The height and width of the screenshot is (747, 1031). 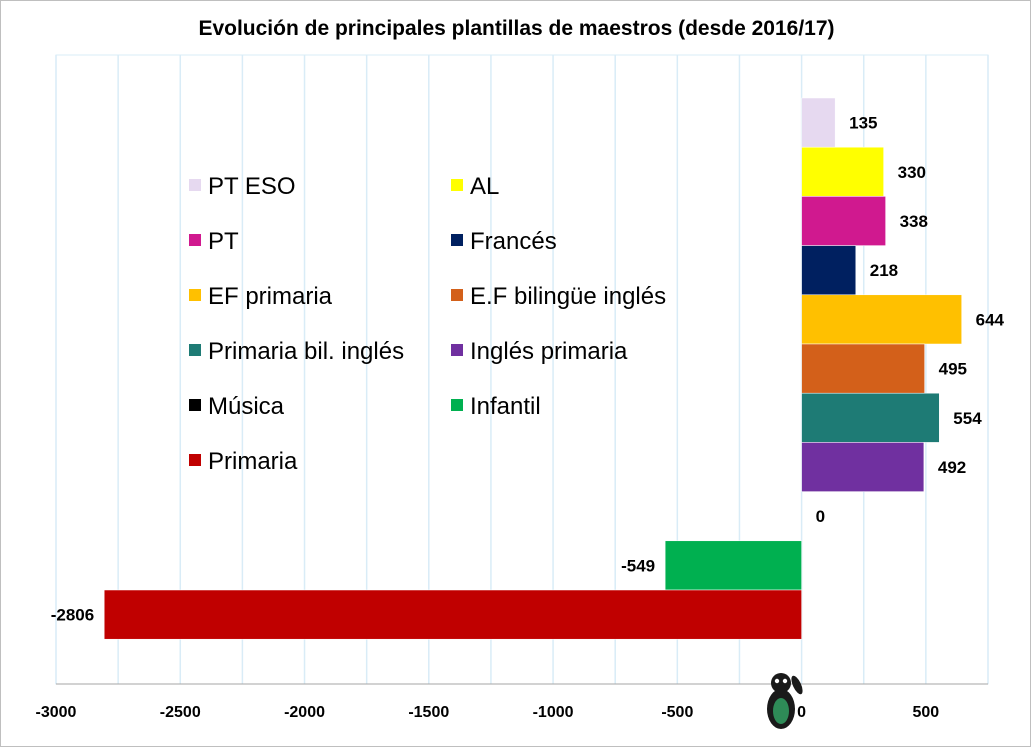 I want to click on legend-label: PT ESO, so click(x=252, y=186).